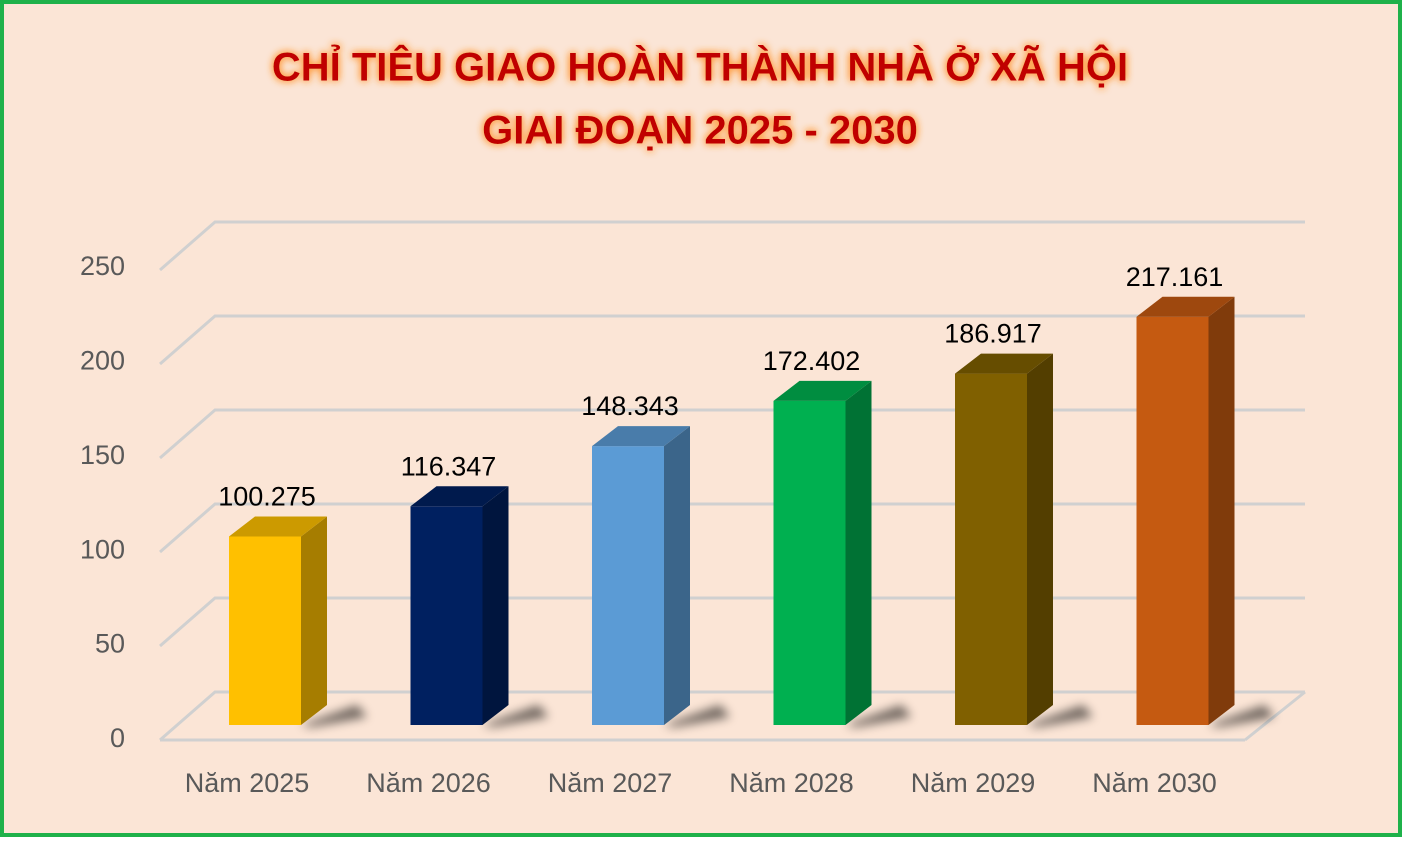 The width and height of the screenshot is (1402, 842). Describe the element at coordinates (102, 266) in the screenshot. I see `y-tick-label: 250` at that location.